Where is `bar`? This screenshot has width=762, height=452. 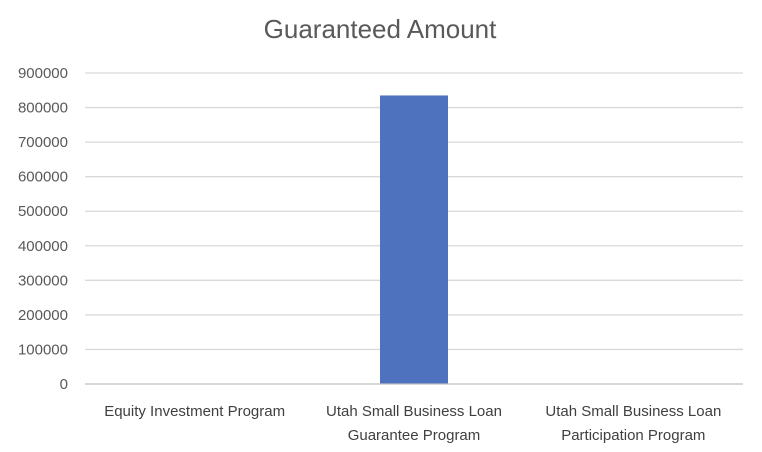 bar is located at coordinates (414, 239).